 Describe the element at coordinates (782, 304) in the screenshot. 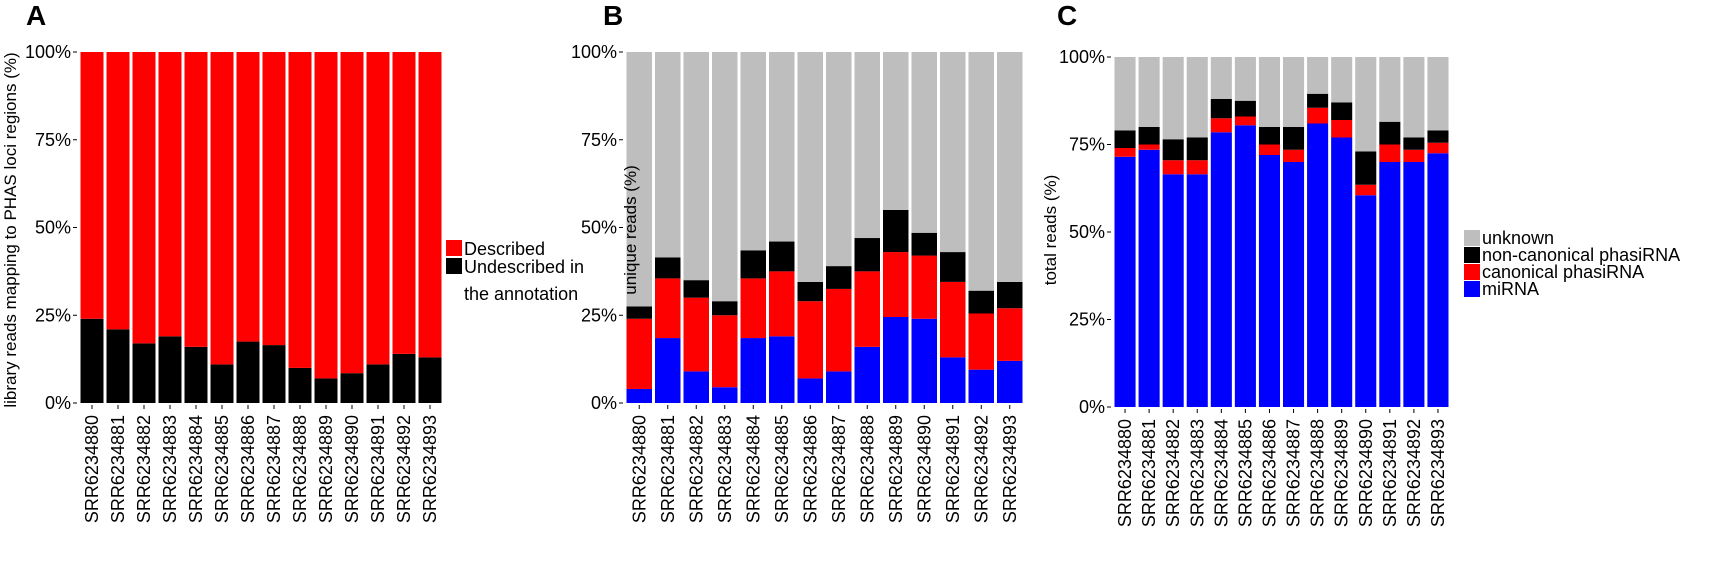

I see `panel-b-bar-canonical-phasirna-srr6234885` at that location.